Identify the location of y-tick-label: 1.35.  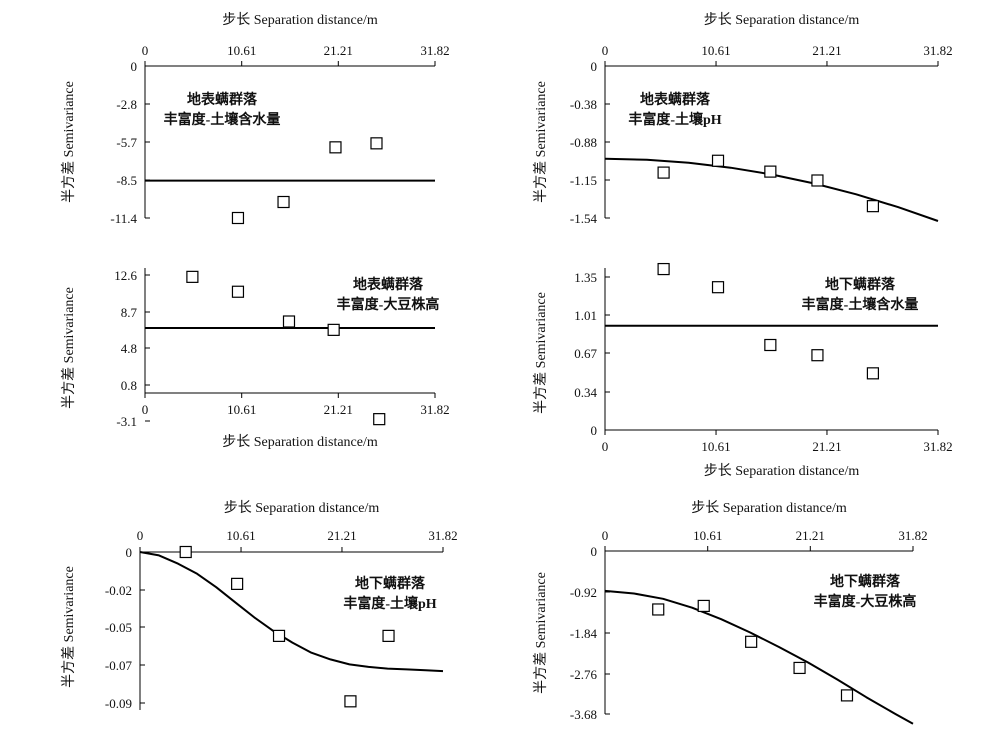
(585, 277).